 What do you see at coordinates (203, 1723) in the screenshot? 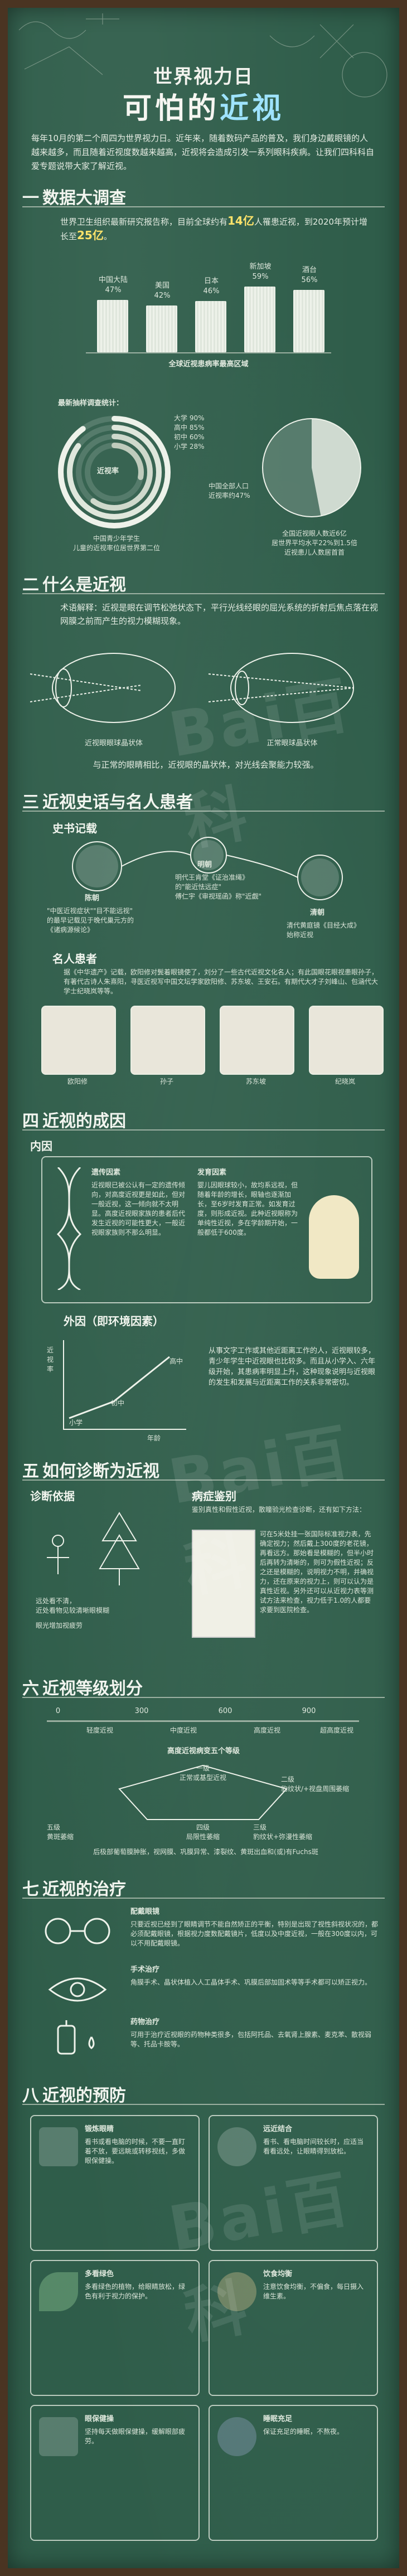
I see `degree-scale: 0 300 600 900 轻度近视 中度近视 高度近视 超高度近视` at bounding box center [203, 1723].